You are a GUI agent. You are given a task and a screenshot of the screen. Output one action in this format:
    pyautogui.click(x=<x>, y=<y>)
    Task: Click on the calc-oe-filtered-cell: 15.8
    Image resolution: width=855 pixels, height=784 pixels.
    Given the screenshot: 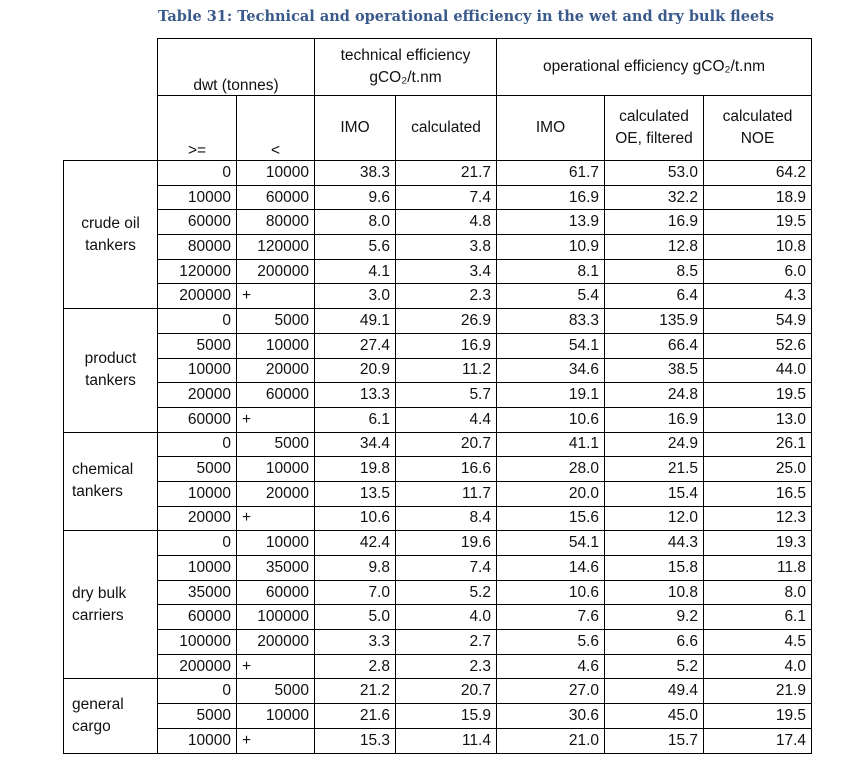 What is the action you would take?
    pyautogui.click(x=654, y=568)
    